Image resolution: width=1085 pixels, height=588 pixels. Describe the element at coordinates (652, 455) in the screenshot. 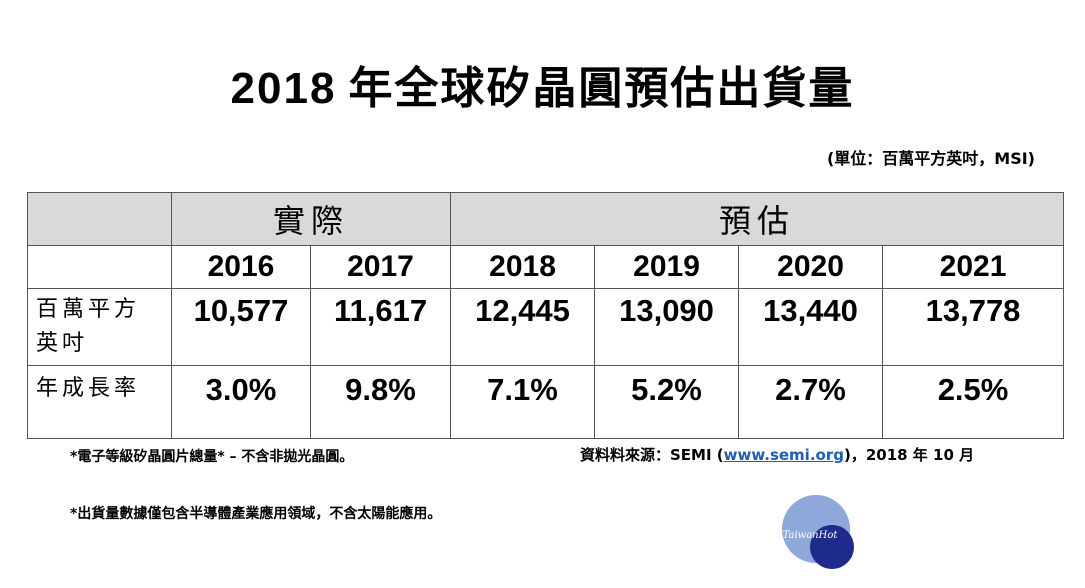

I see `source-prefix: 資料料來源：SEMI (` at that location.